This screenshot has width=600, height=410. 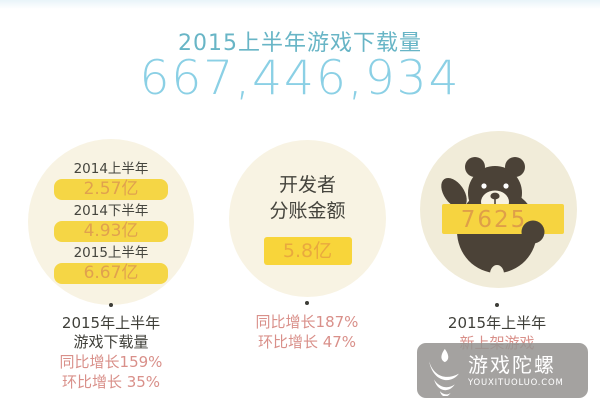 What do you see at coordinates (111, 273) in the screenshot?
I see `stat-value-pill: 6.67亿` at bounding box center [111, 273].